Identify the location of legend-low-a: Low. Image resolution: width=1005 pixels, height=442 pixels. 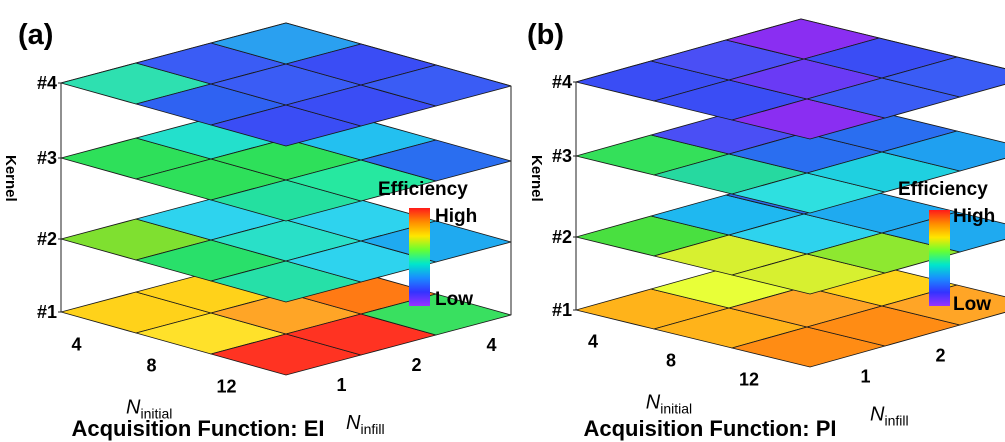
(454, 299).